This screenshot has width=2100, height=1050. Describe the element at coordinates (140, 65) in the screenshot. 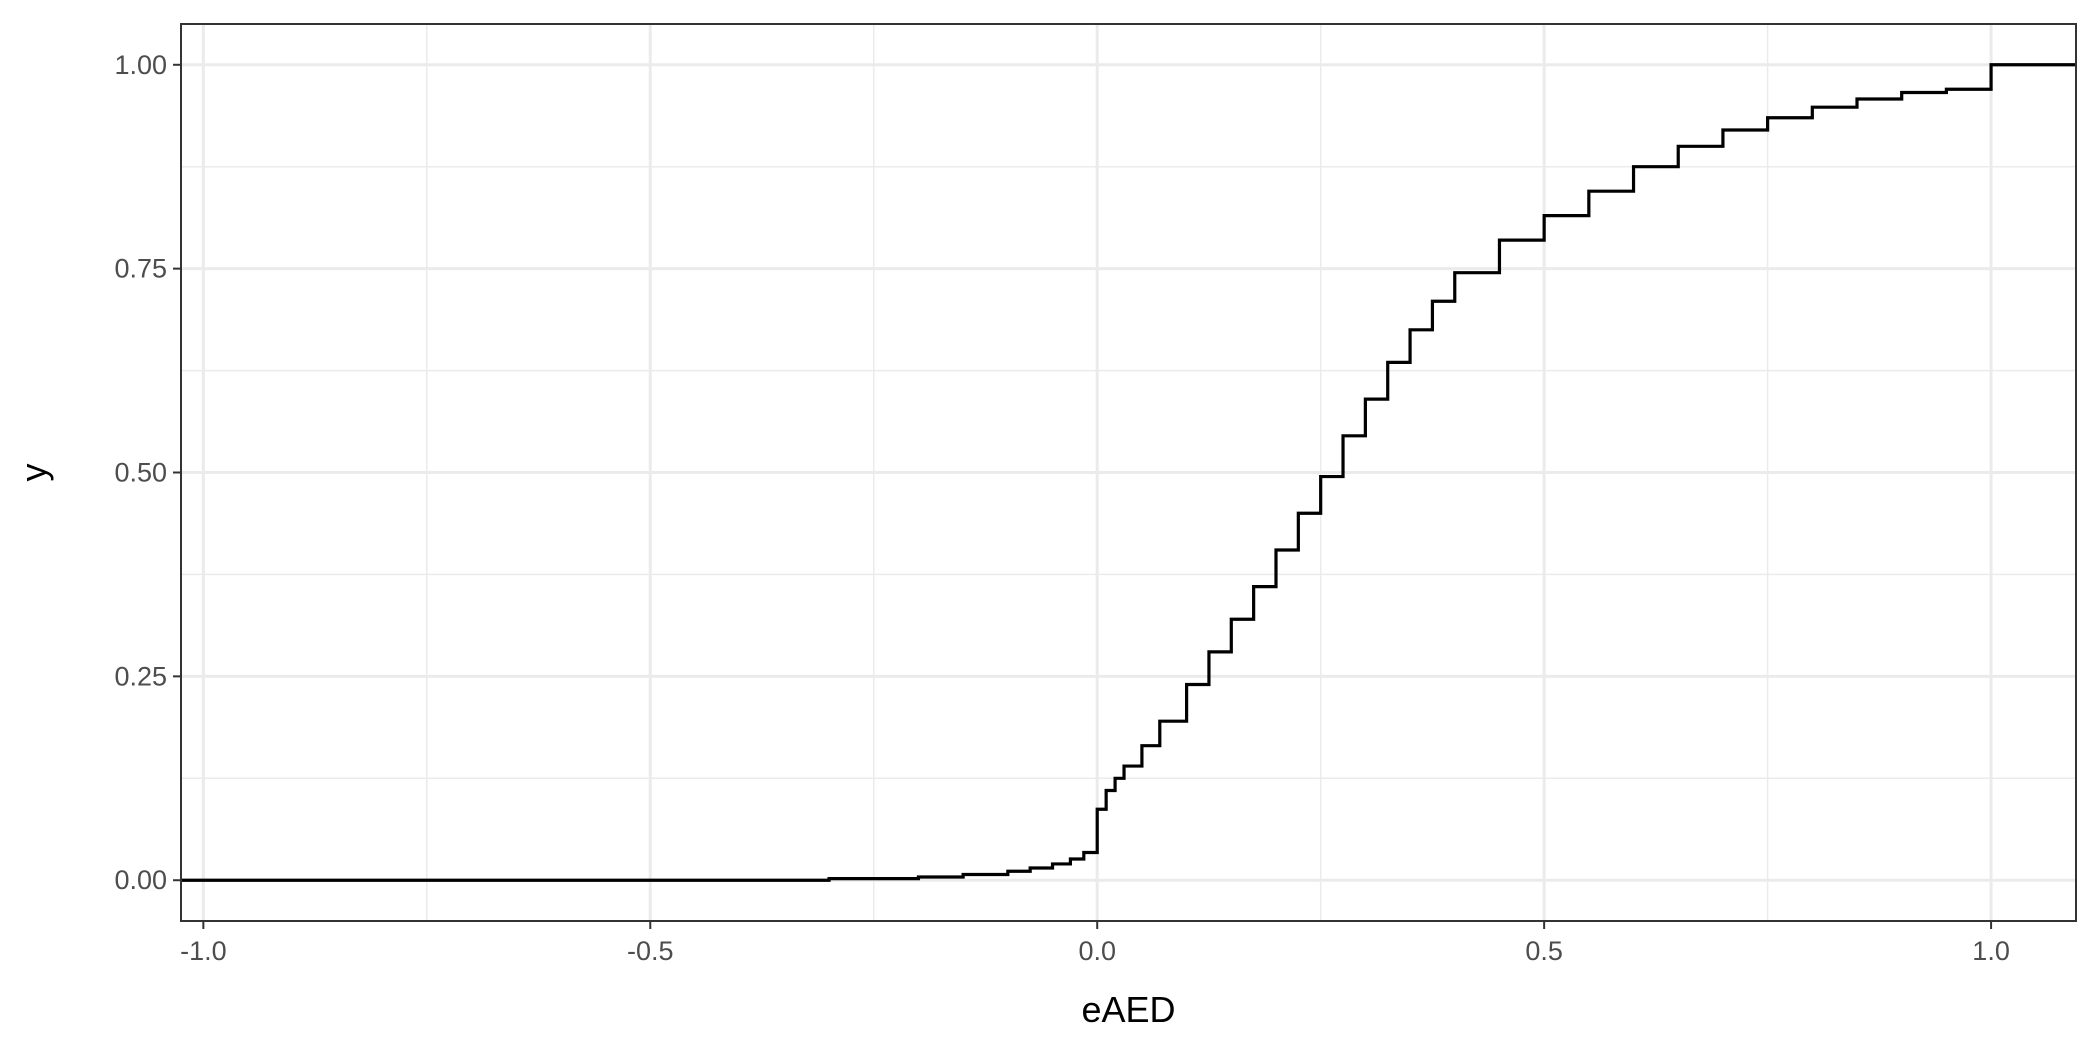

I see `y-tick-label: 1.00` at that location.